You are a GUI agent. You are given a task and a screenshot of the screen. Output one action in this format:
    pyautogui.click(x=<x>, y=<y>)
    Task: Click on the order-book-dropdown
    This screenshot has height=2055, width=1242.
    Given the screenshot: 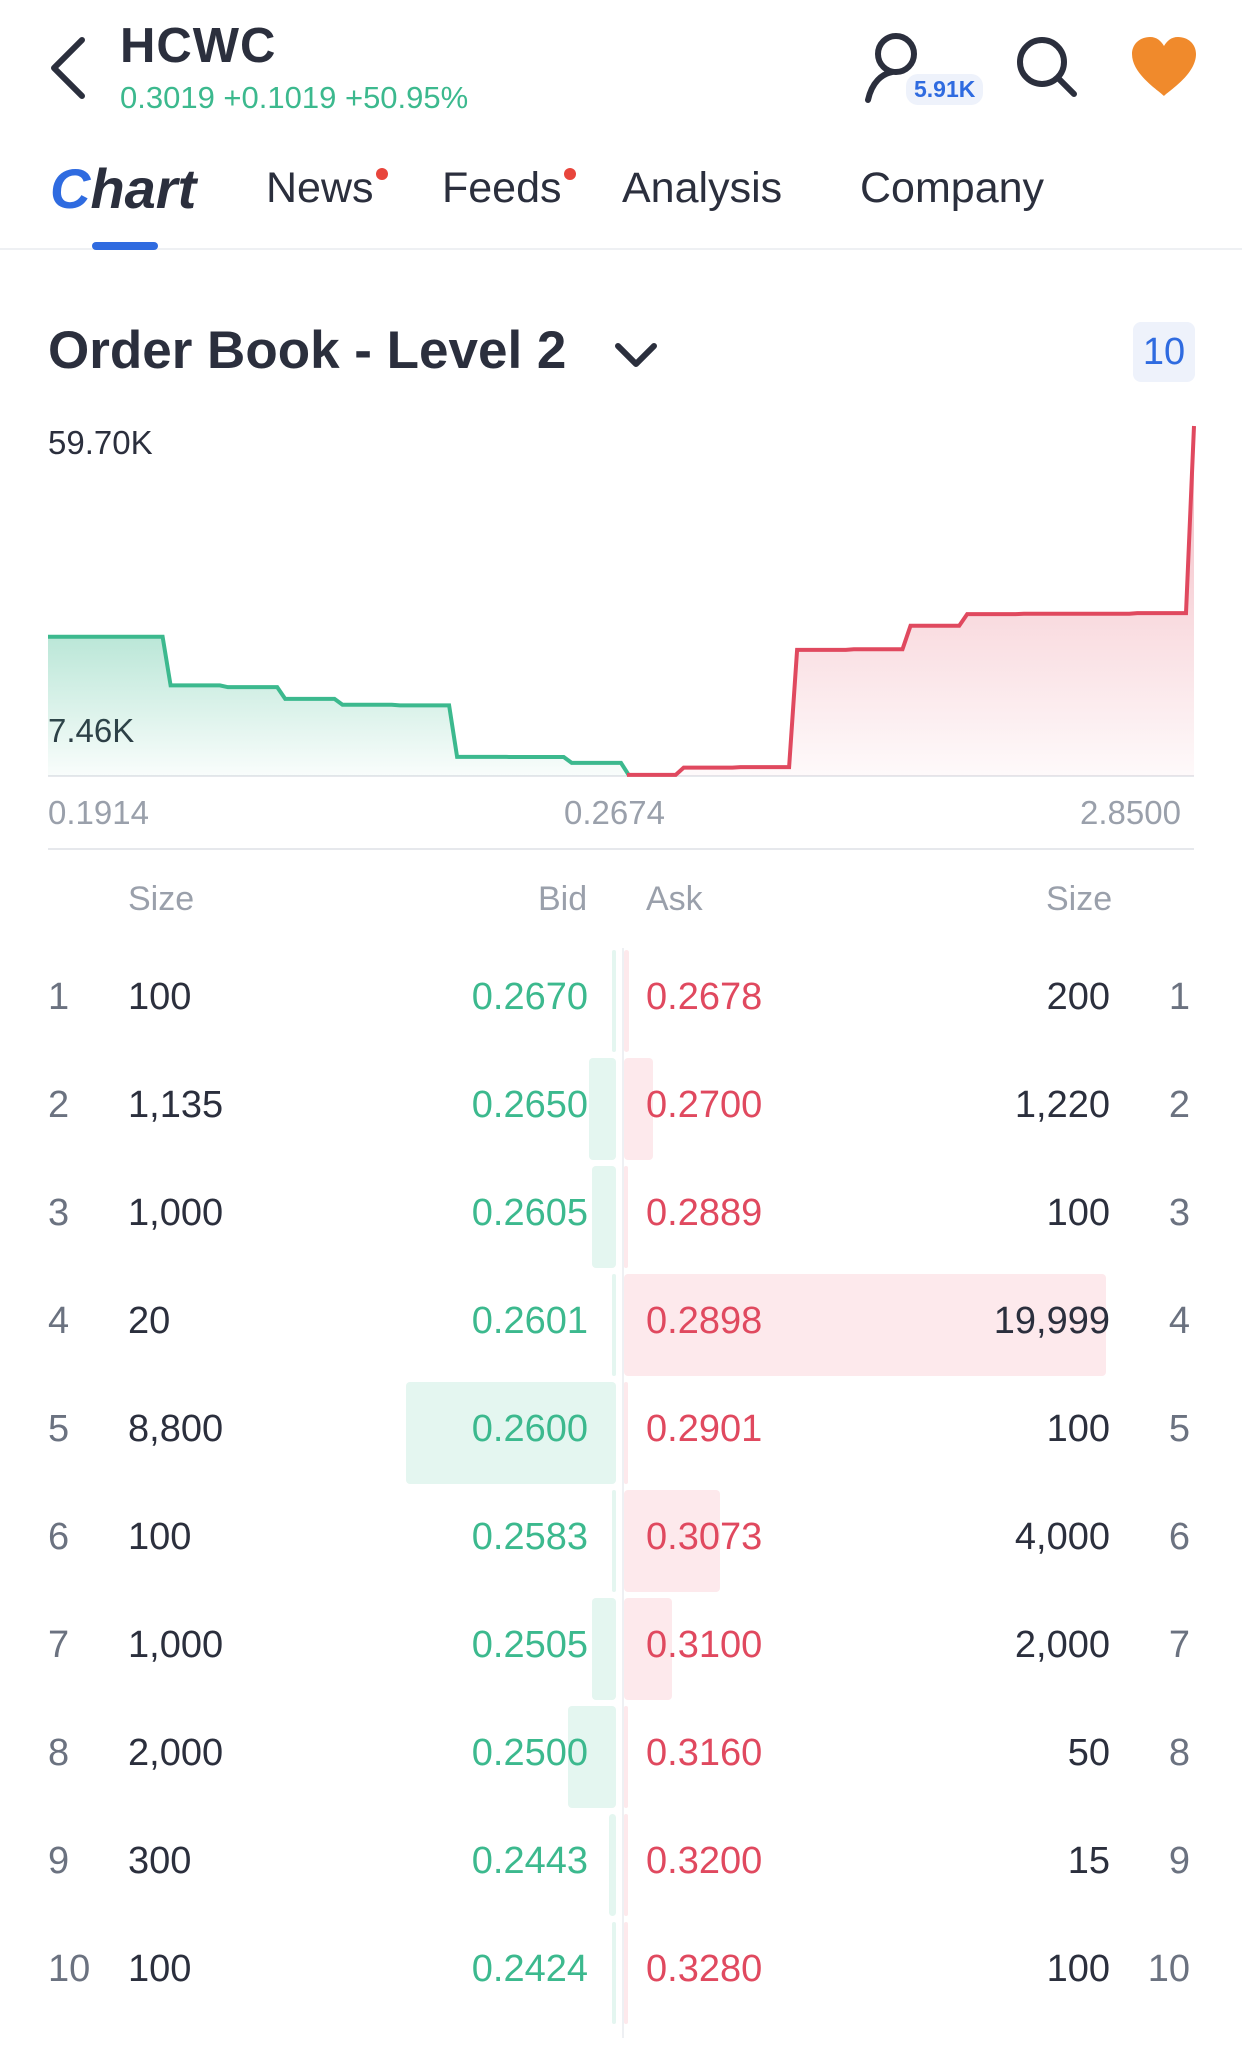 What is the action you would take?
    pyautogui.click(x=636, y=356)
    